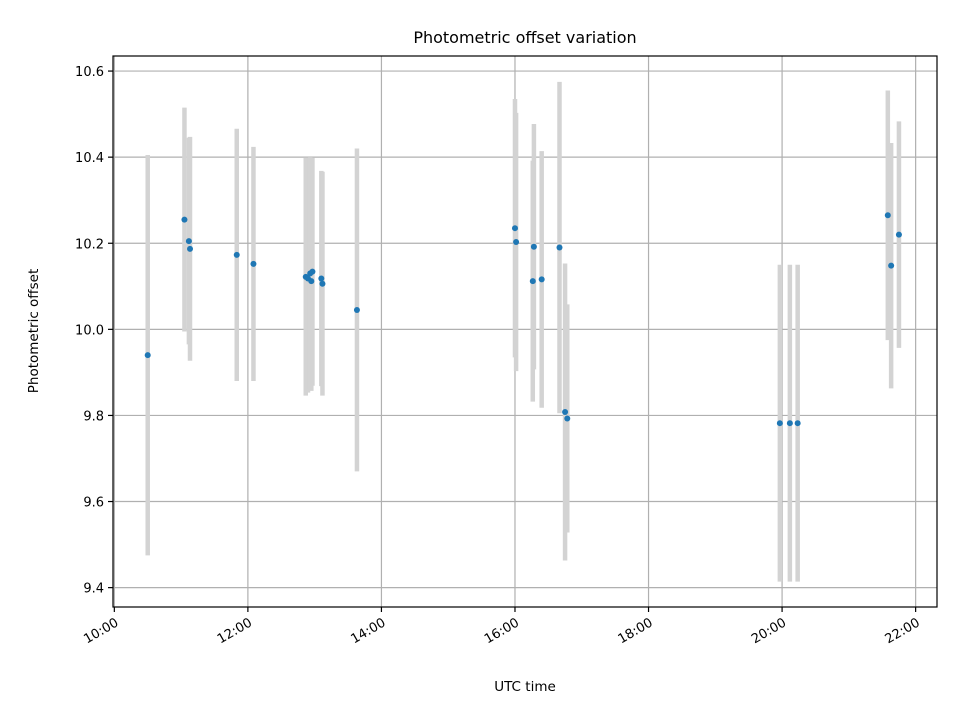 This screenshot has height=720, width=960. I want to click on y-axis-label: Photometric offset, so click(34, 331).